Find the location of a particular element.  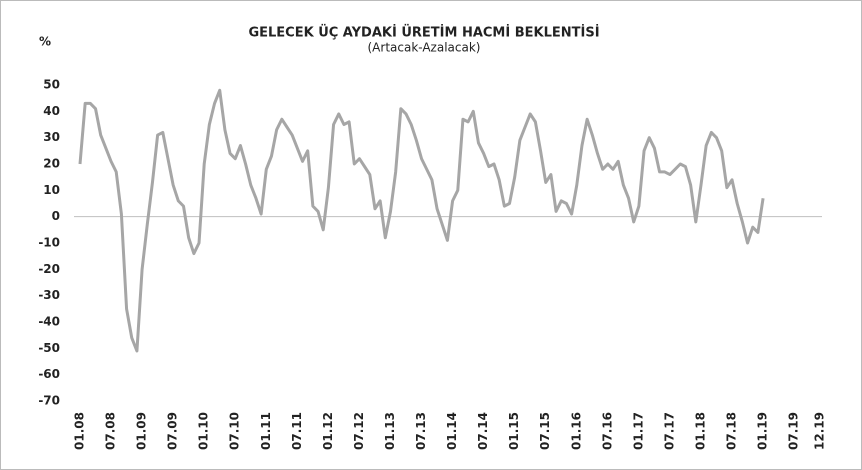

x-tick-label: 12.19 is located at coordinates (820, 431).